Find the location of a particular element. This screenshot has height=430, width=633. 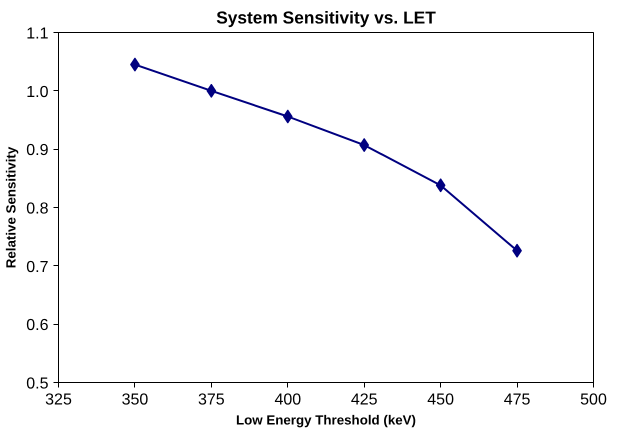

y-axis-title: Relative Sensitivity is located at coordinates (10, 207).